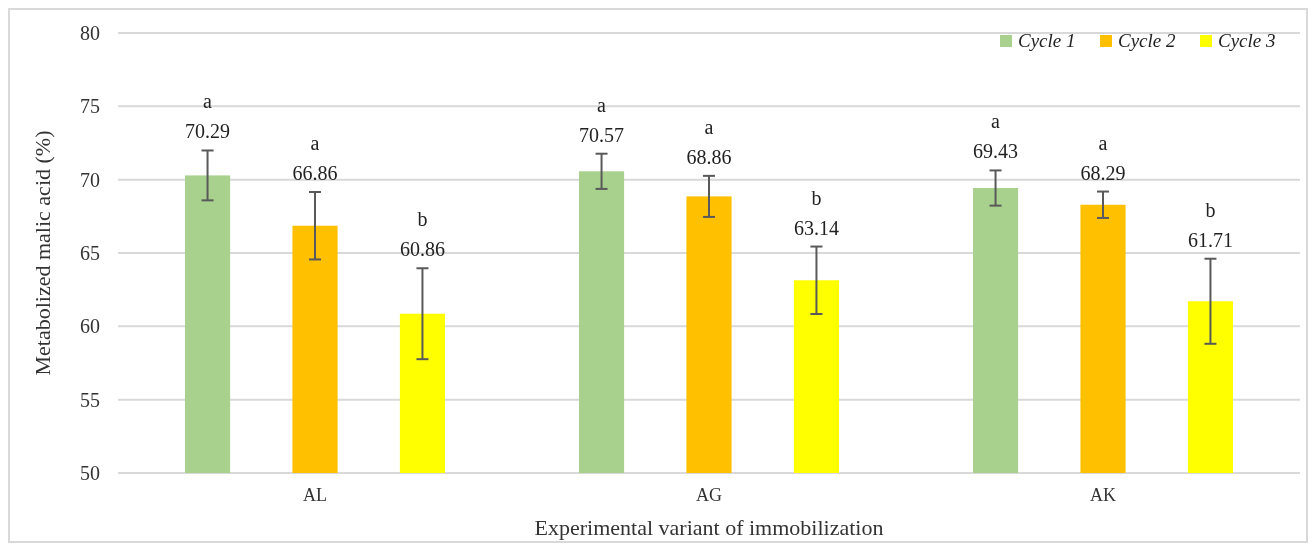 This screenshot has width=1316, height=551. What do you see at coordinates (709, 527) in the screenshot?
I see `x-axis-title: Experimental variant of immobilization` at bounding box center [709, 527].